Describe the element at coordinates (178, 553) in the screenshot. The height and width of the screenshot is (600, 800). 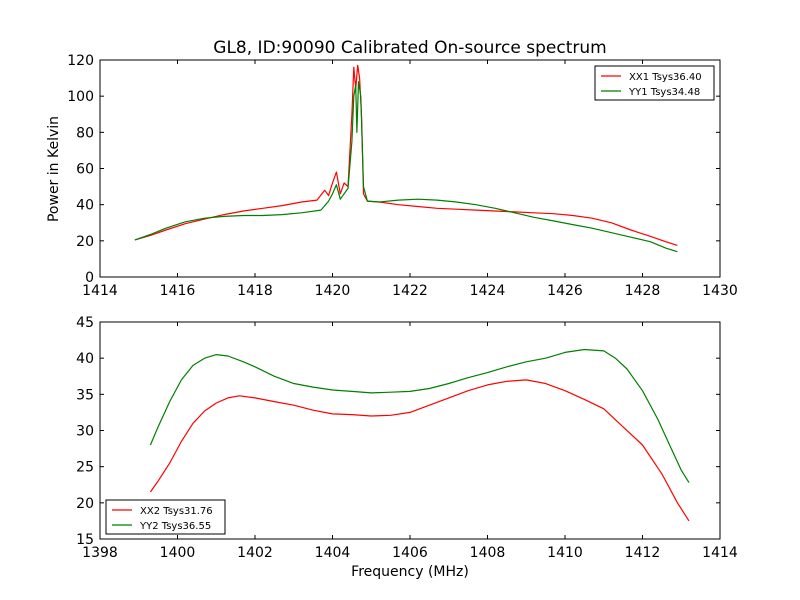
I see `x-tick-label: 1400` at that location.